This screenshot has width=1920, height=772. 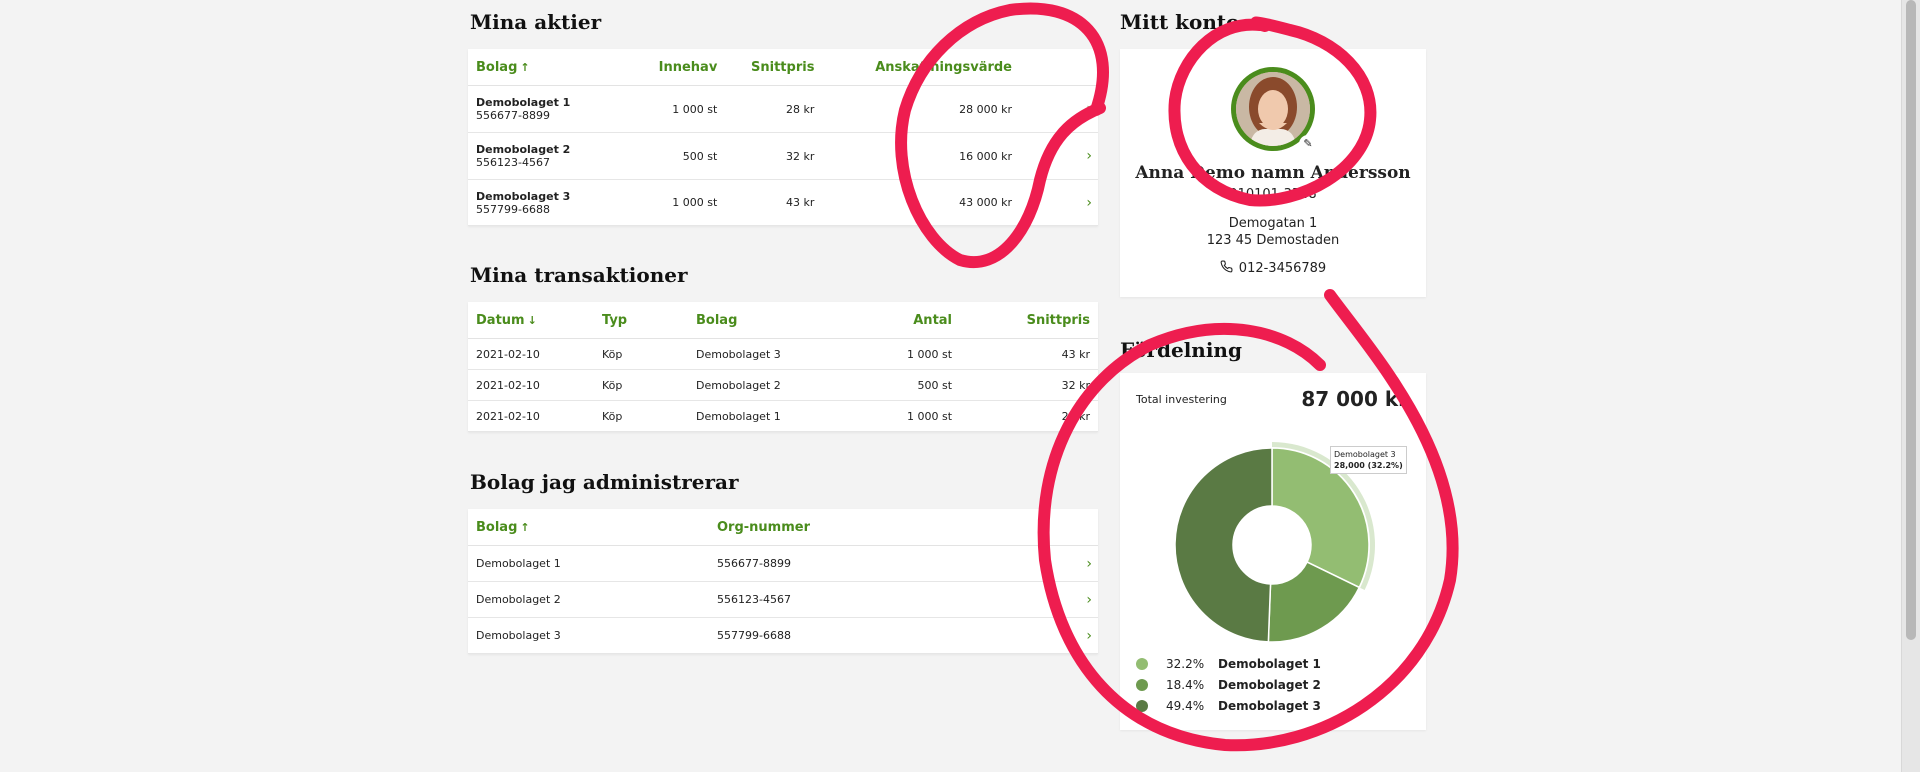 What do you see at coordinates (1365, 454) in the screenshot?
I see `tooltip-name: Demobolaget 3` at bounding box center [1365, 454].